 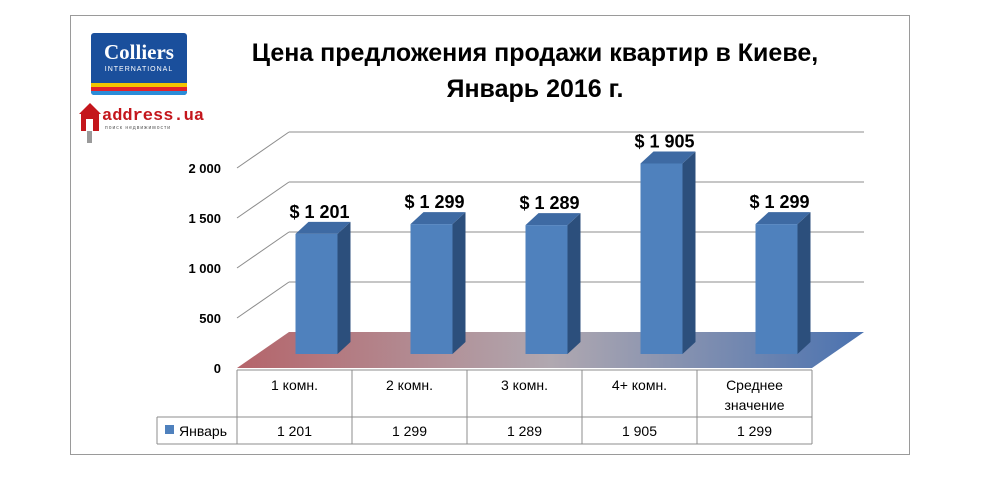 I want to click on data-label-1: $ 1 299, so click(x=434, y=202).